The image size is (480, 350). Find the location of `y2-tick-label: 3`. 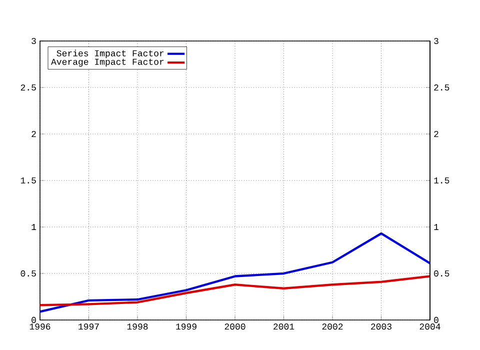

y2-tick-label: 3 is located at coordinates (34, 41).